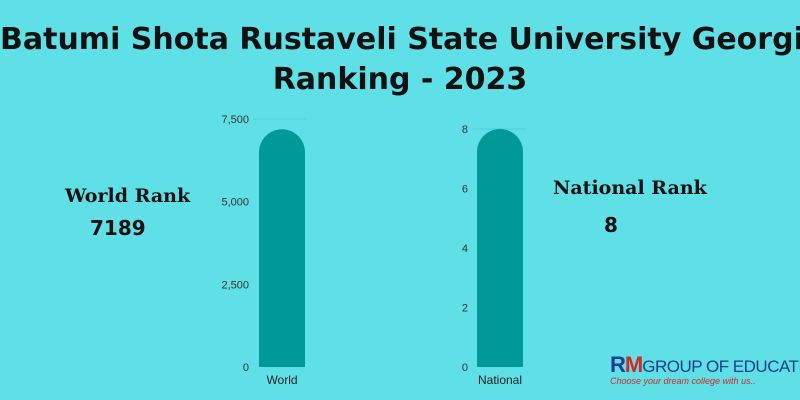  I want to click on world-y-tick-label: 2,500, so click(235, 285).